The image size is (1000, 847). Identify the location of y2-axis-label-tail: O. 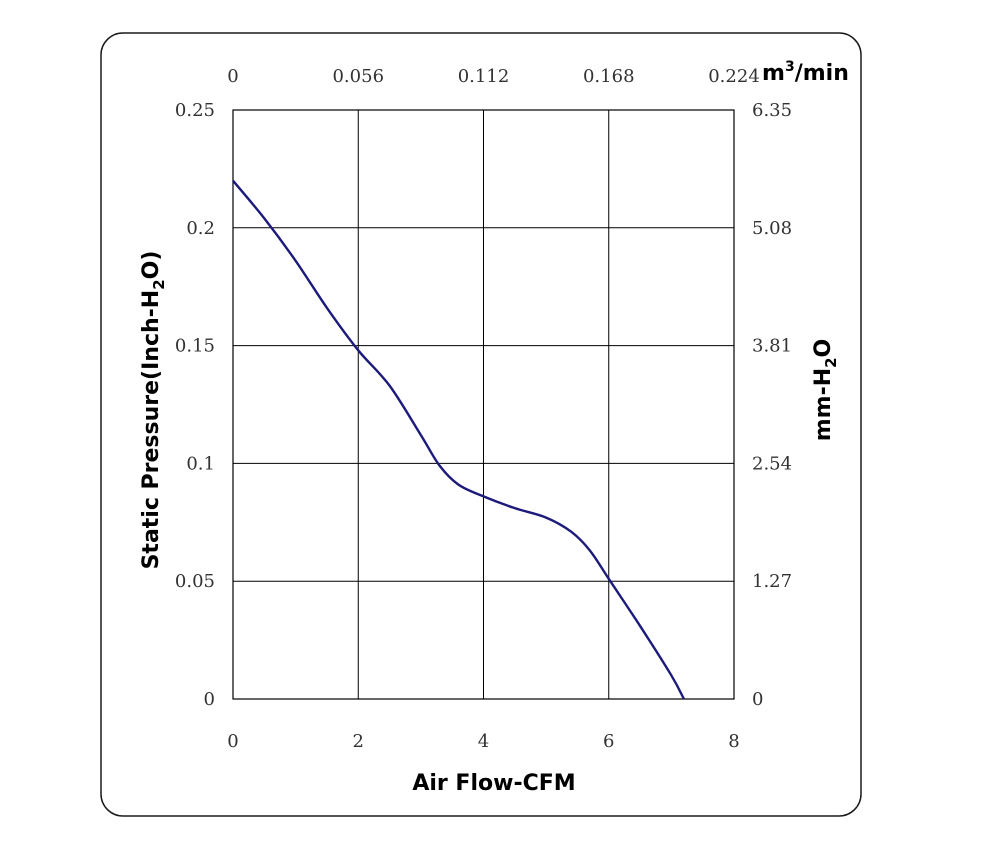
(823, 348).